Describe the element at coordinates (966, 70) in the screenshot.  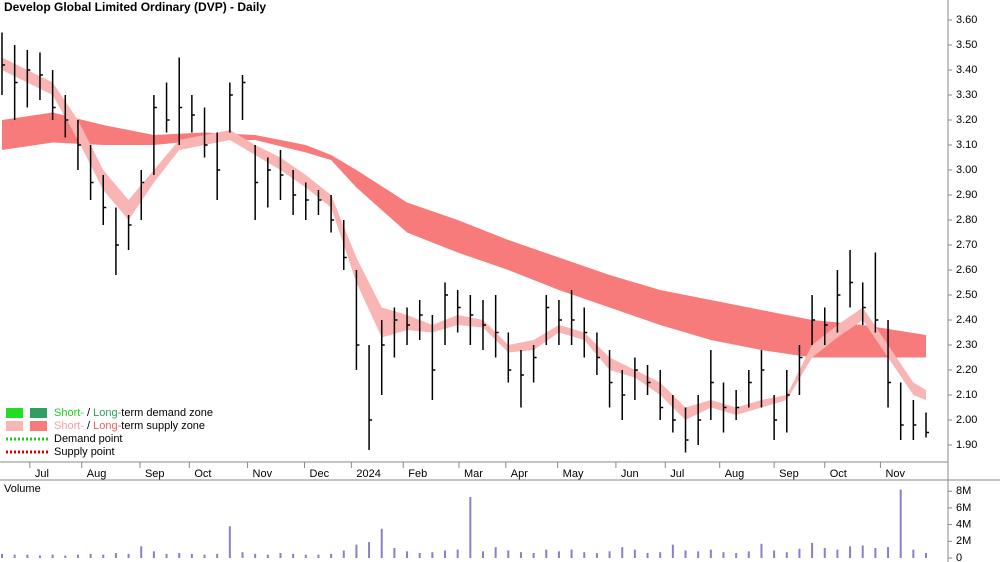
I see `y-tick-label: 3.40` at that location.